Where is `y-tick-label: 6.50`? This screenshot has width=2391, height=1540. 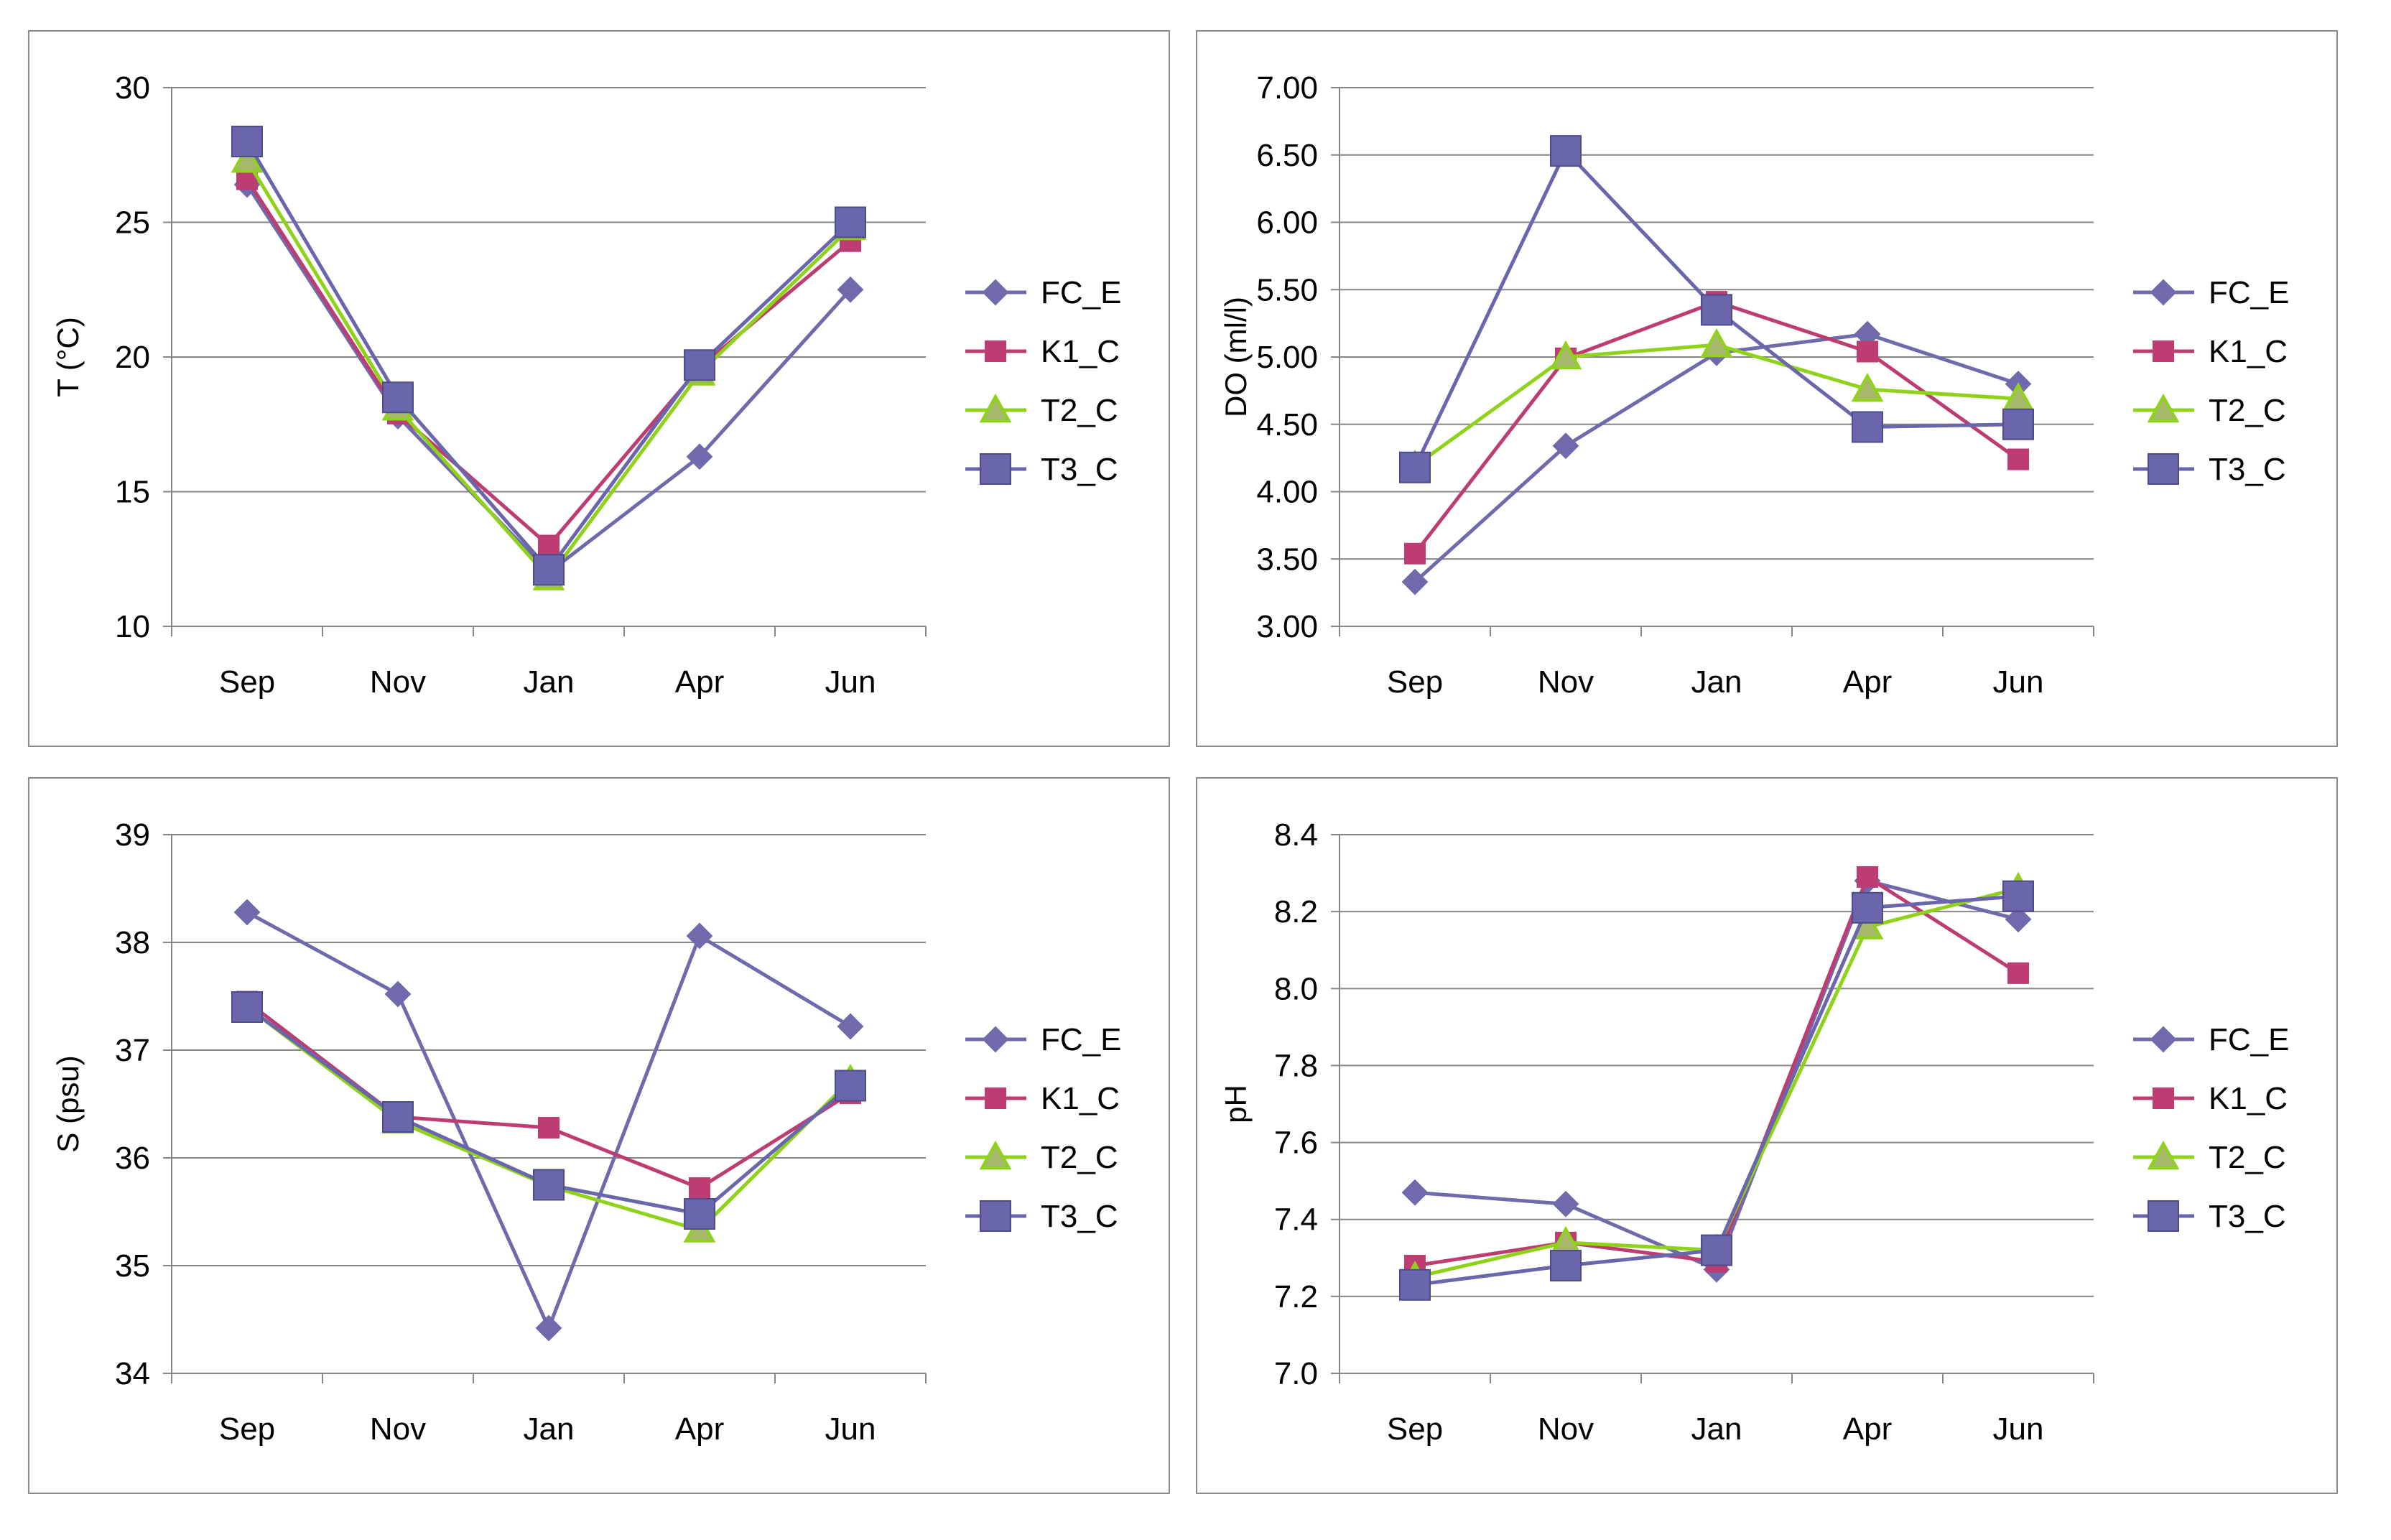 y-tick-label: 6.50 is located at coordinates (1287, 155).